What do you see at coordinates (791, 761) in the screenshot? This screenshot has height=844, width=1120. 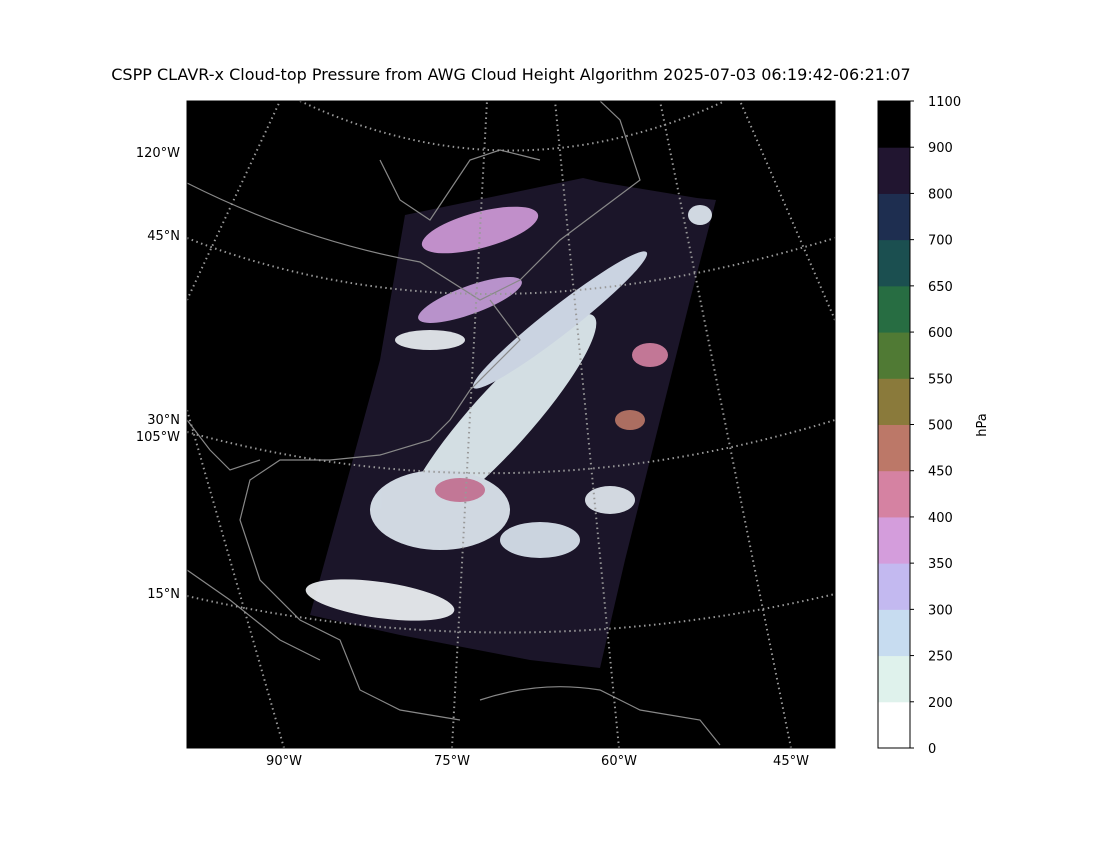 I see `lon-label: 45°W` at bounding box center [791, 761].